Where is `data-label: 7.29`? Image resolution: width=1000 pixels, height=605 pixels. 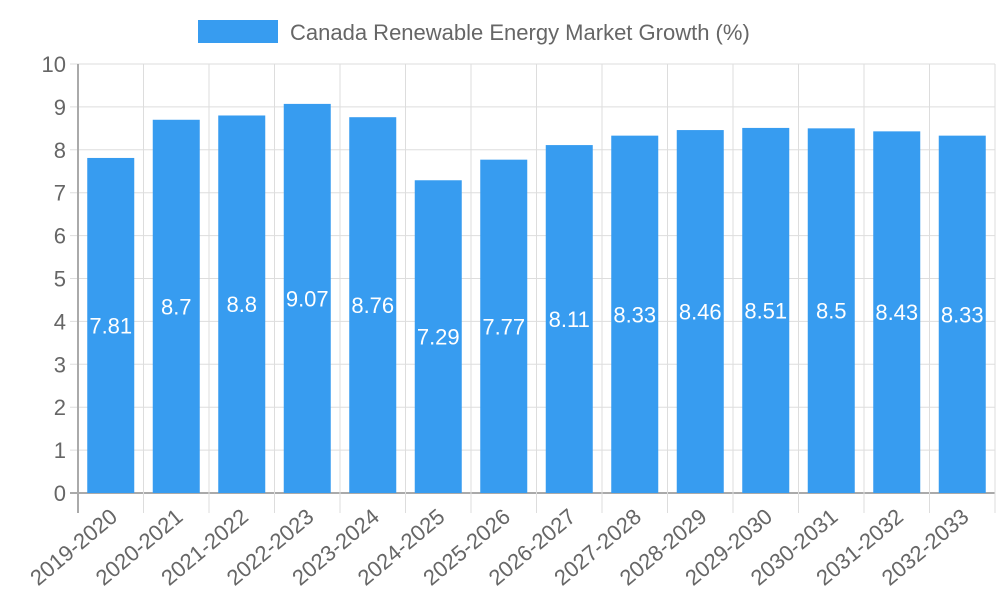 data-label: 7.29 is located at coordinates (438, 337).